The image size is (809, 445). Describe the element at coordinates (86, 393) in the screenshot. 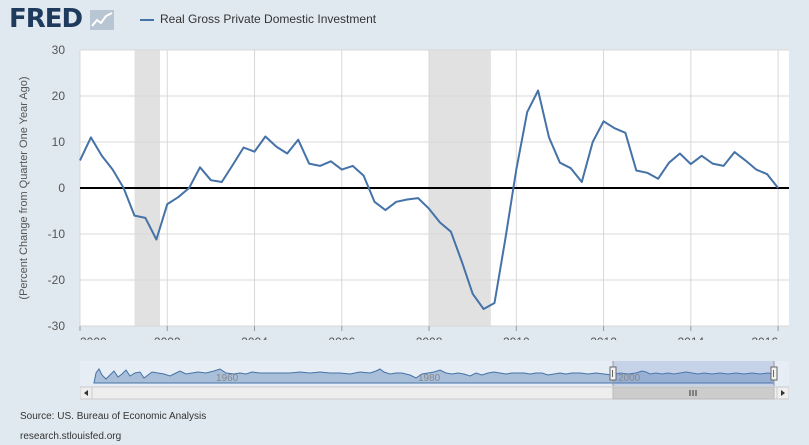

I see `chevron-left-icon` at that location.